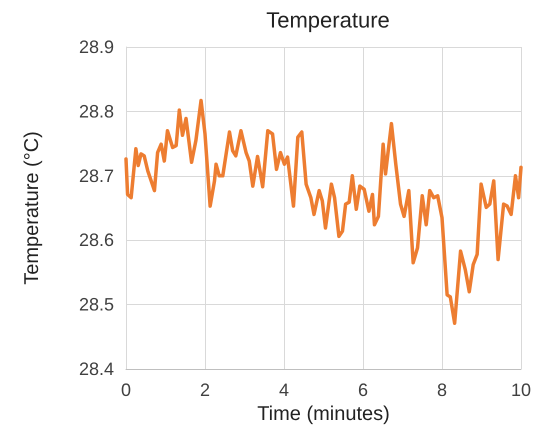 The width and height of the screenshot is (542, 439). Describe the element at coordinates (328, 20) in the screenshot. I see `chart-title: Temperature` at that location.